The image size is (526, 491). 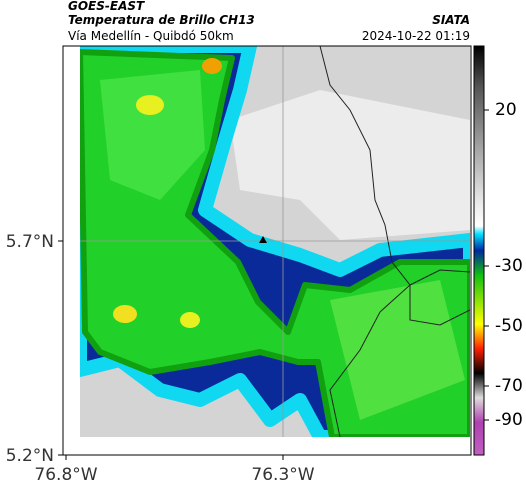 What do you see at coordinates (451, 20) in the screenshot?
I see `source: SIATA` at bounding box center [451, 20].